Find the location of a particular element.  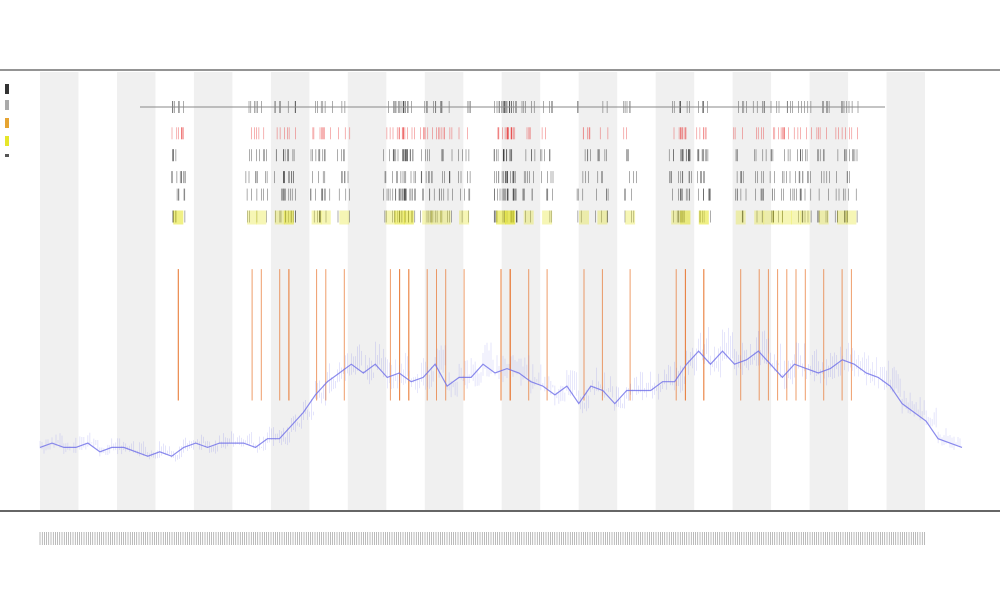

event-marks is located at coordinates (515, 163).